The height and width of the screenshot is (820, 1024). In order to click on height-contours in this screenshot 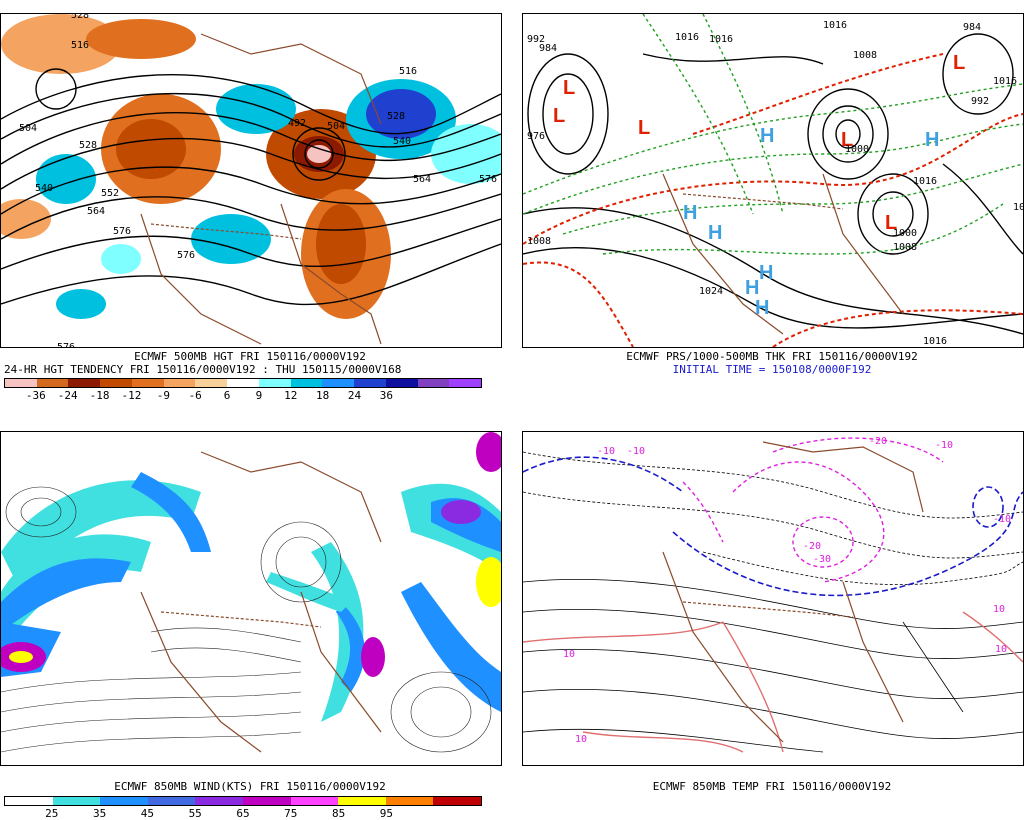, I will do `click(251, 187)`.